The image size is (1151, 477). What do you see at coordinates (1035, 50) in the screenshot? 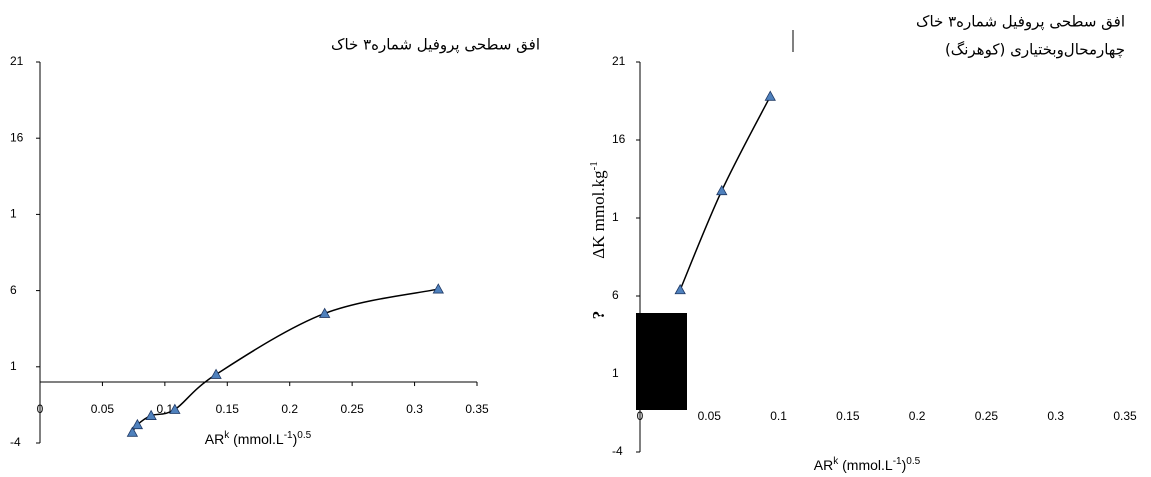
I see `chart-title: چهارمحال‌وبختیاری (کوهرنگ)` at bounding box center [1035, 50].